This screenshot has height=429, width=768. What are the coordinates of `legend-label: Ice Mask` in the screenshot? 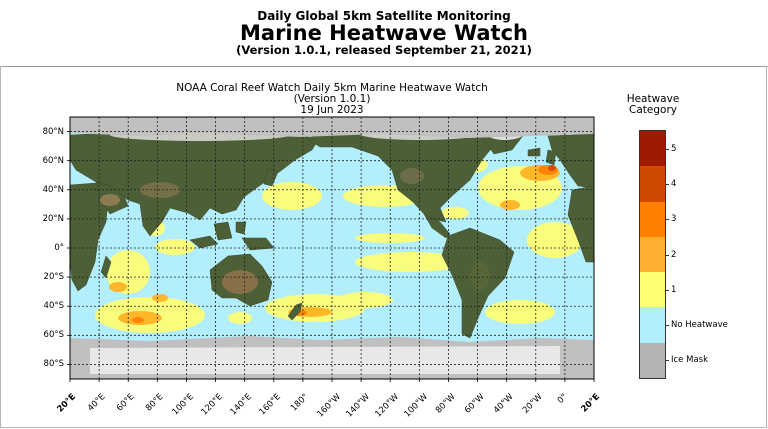 It's located at (690, 360).